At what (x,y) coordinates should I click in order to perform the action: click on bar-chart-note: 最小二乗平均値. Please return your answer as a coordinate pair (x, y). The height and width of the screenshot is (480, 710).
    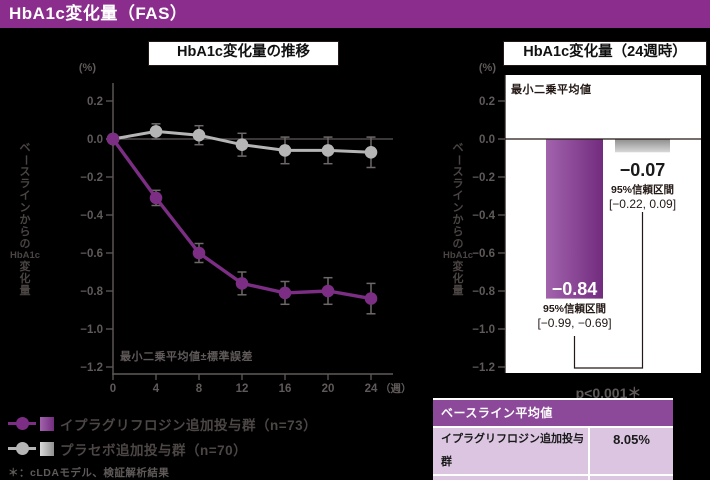
    Looking at the image, I should click on (551, 90).